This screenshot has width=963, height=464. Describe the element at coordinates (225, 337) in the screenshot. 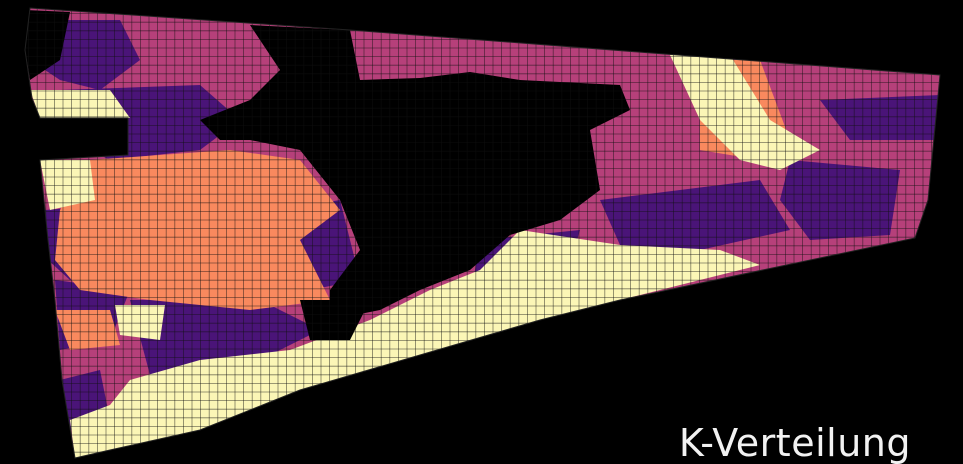

I see `k-zone-purple` at that location.